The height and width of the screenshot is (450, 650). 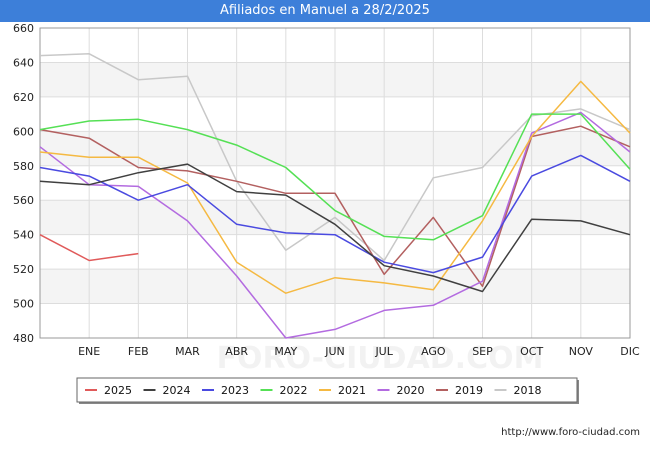 I want to click on x-tick-label: ENE, so click(x=89, y=351).